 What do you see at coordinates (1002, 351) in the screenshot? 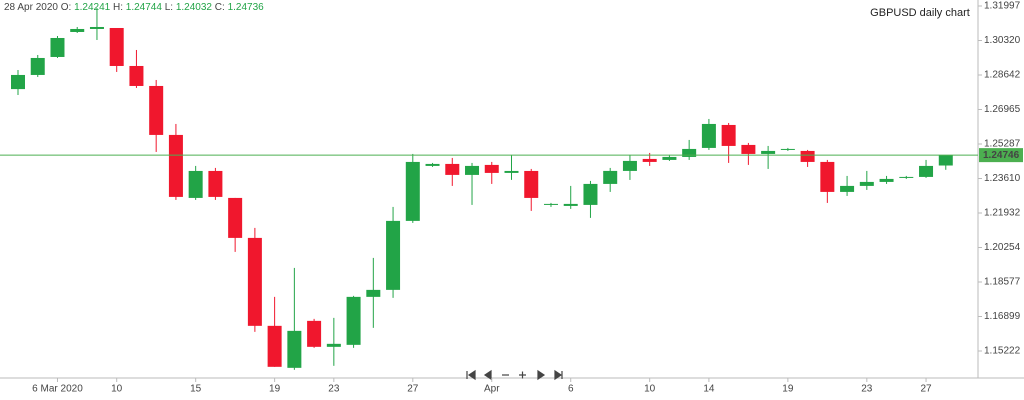
I see `y-tick-label: 1.15222` at bounding box center [1002, 351].